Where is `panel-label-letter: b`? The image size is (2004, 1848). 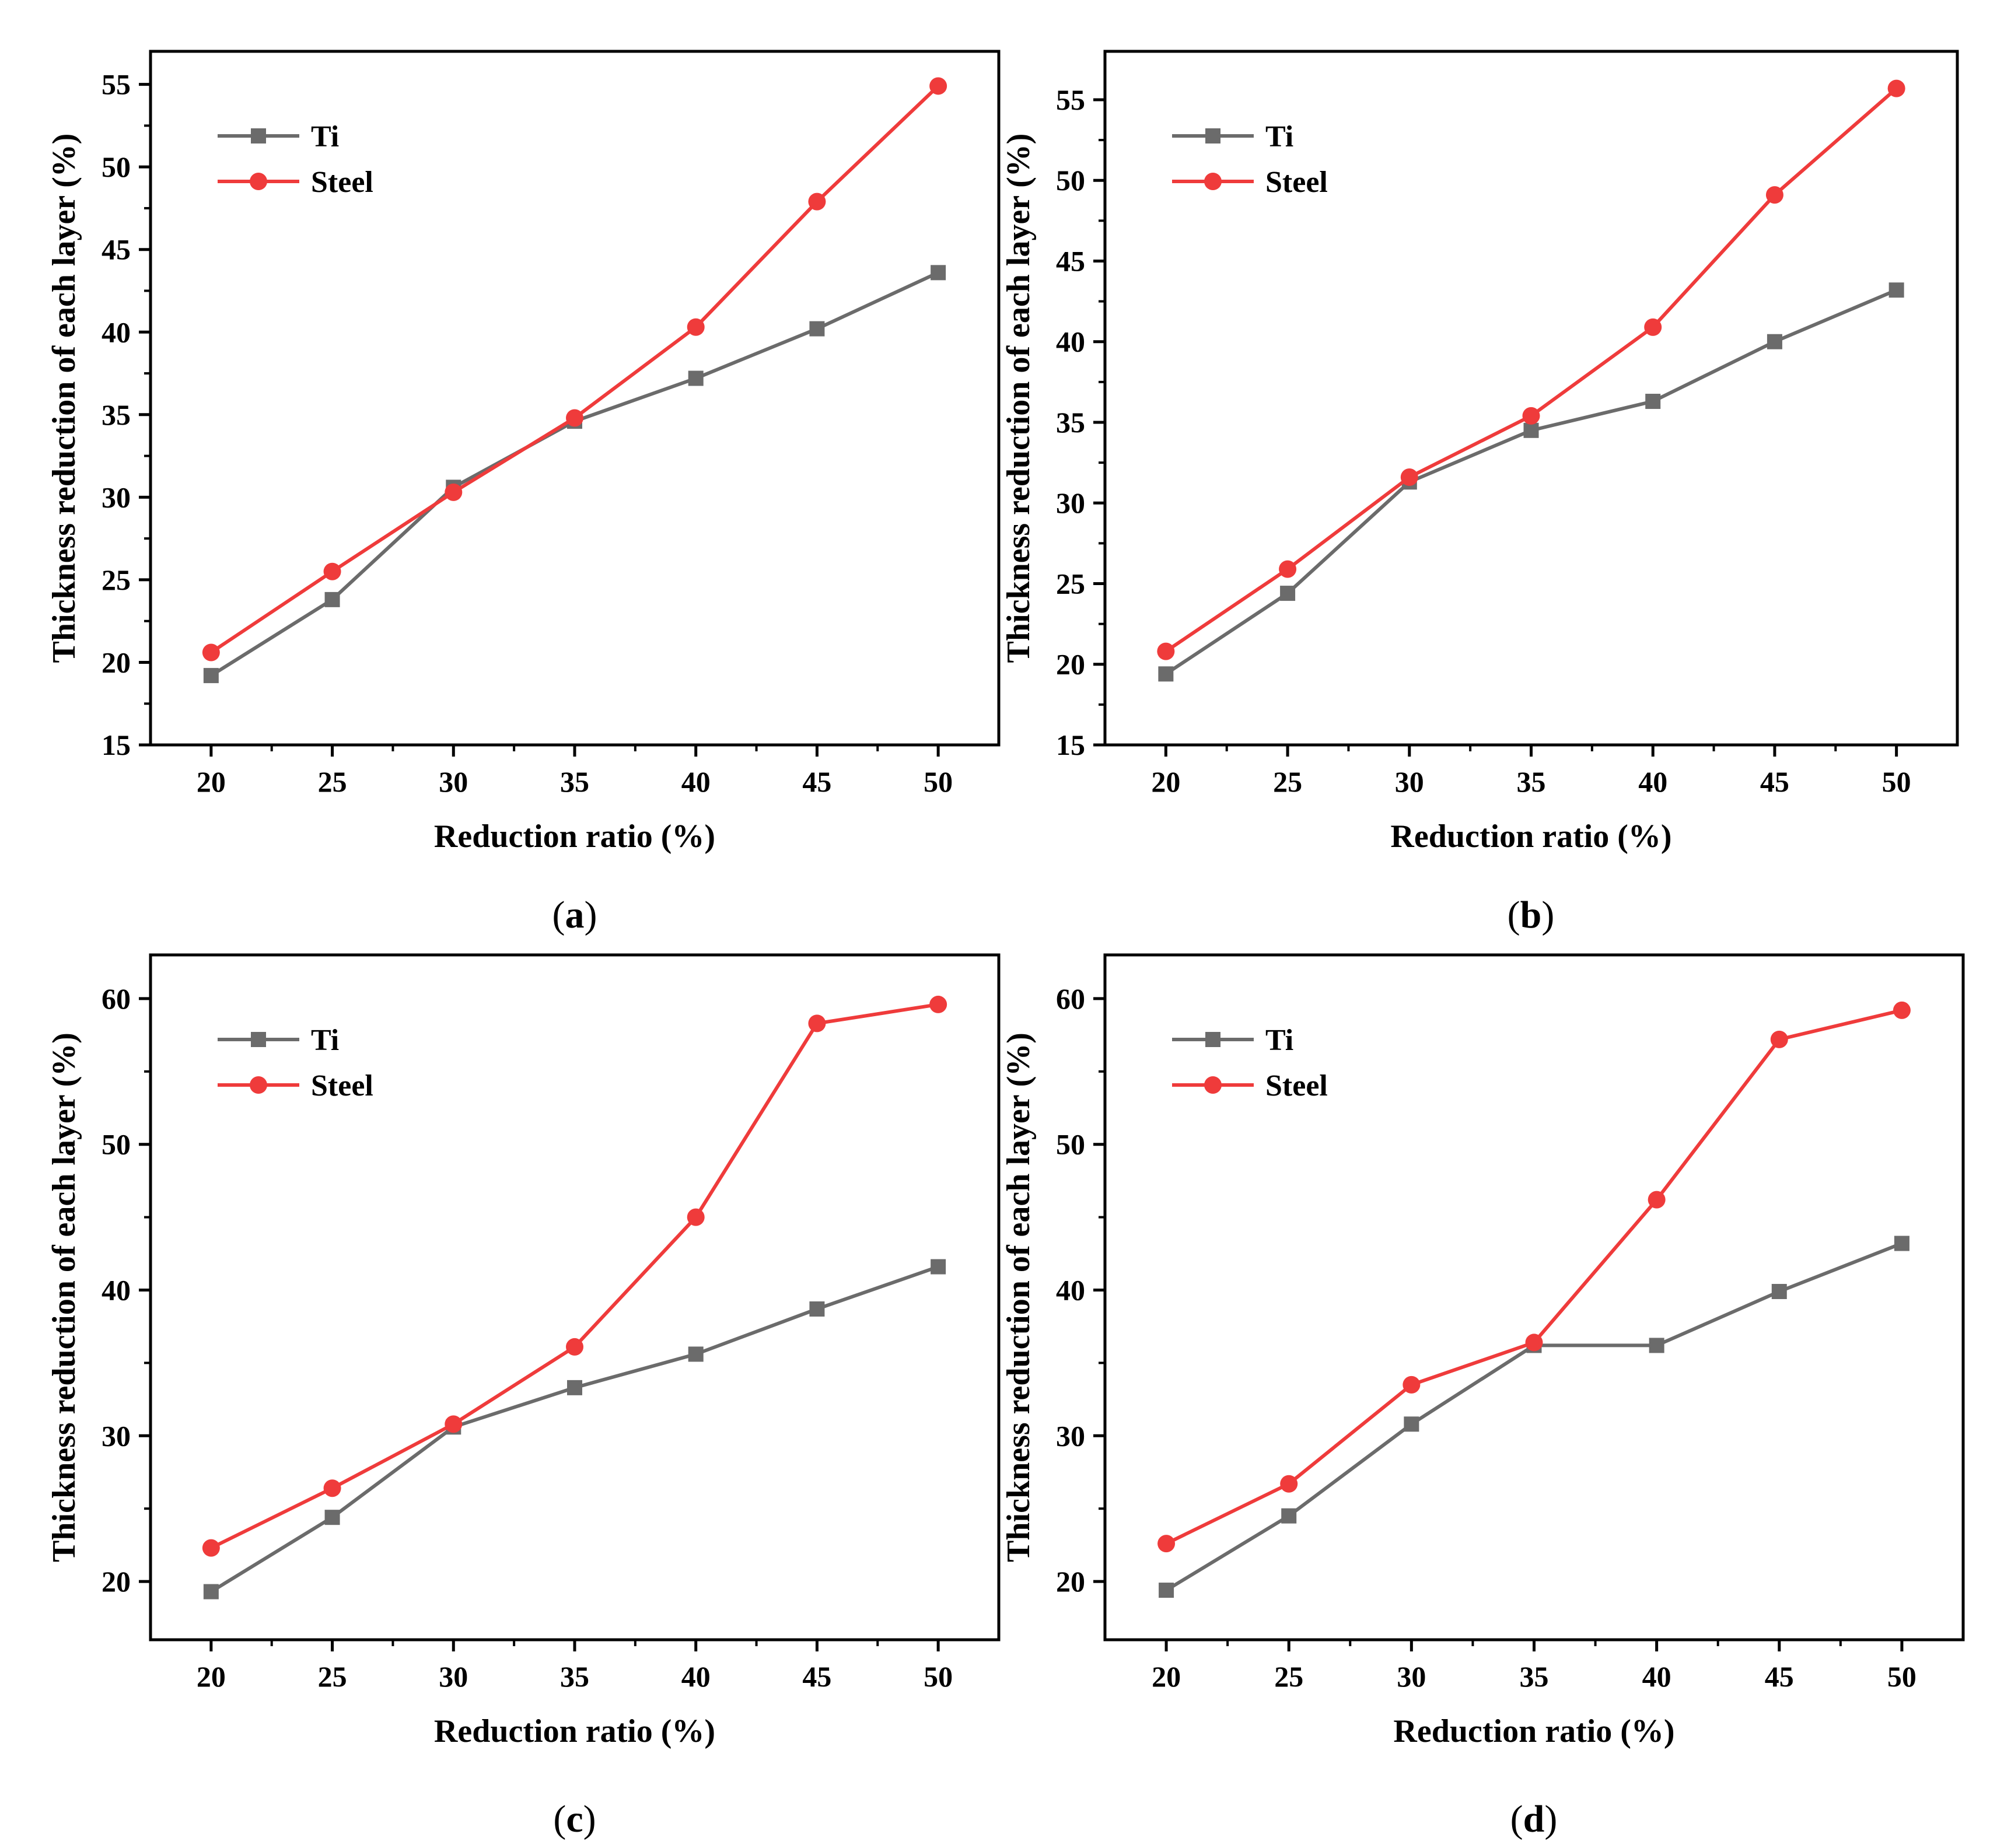 panel-label-letter: b is located at coordinates (1531, 915).